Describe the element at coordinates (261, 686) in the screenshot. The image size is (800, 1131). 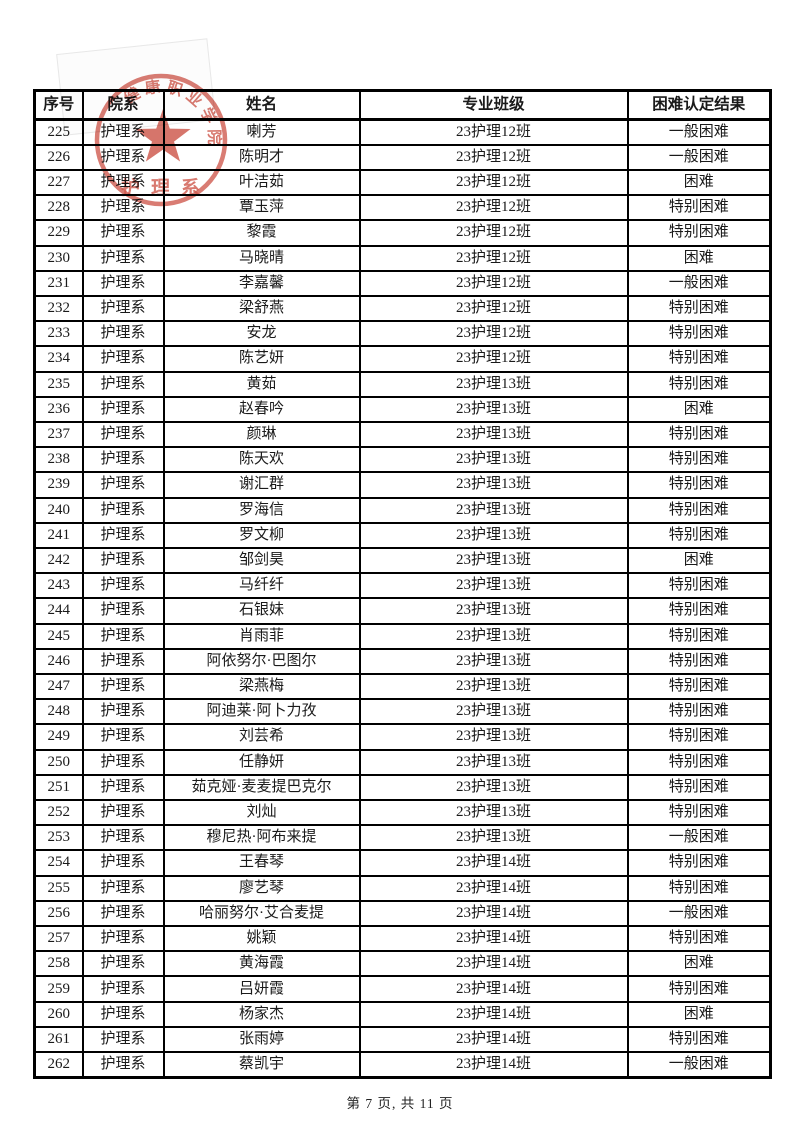
I see `cell-name: 梁燕梅` at that location.